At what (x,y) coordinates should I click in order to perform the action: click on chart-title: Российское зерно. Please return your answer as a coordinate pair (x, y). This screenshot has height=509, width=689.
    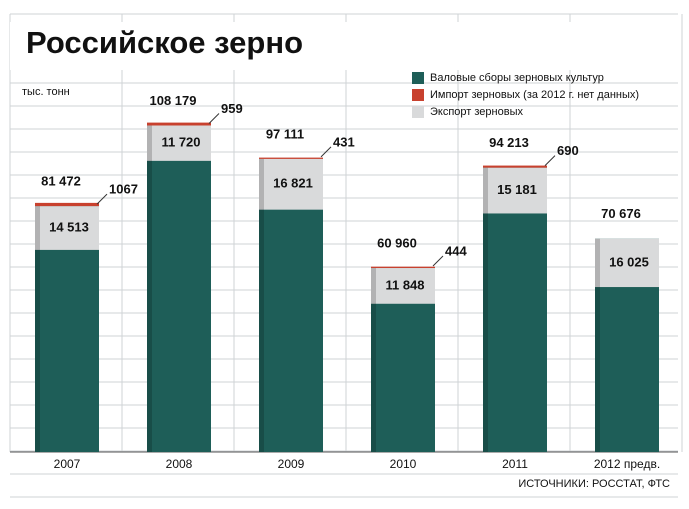
    Looking at the image, I should click on (164, 42).